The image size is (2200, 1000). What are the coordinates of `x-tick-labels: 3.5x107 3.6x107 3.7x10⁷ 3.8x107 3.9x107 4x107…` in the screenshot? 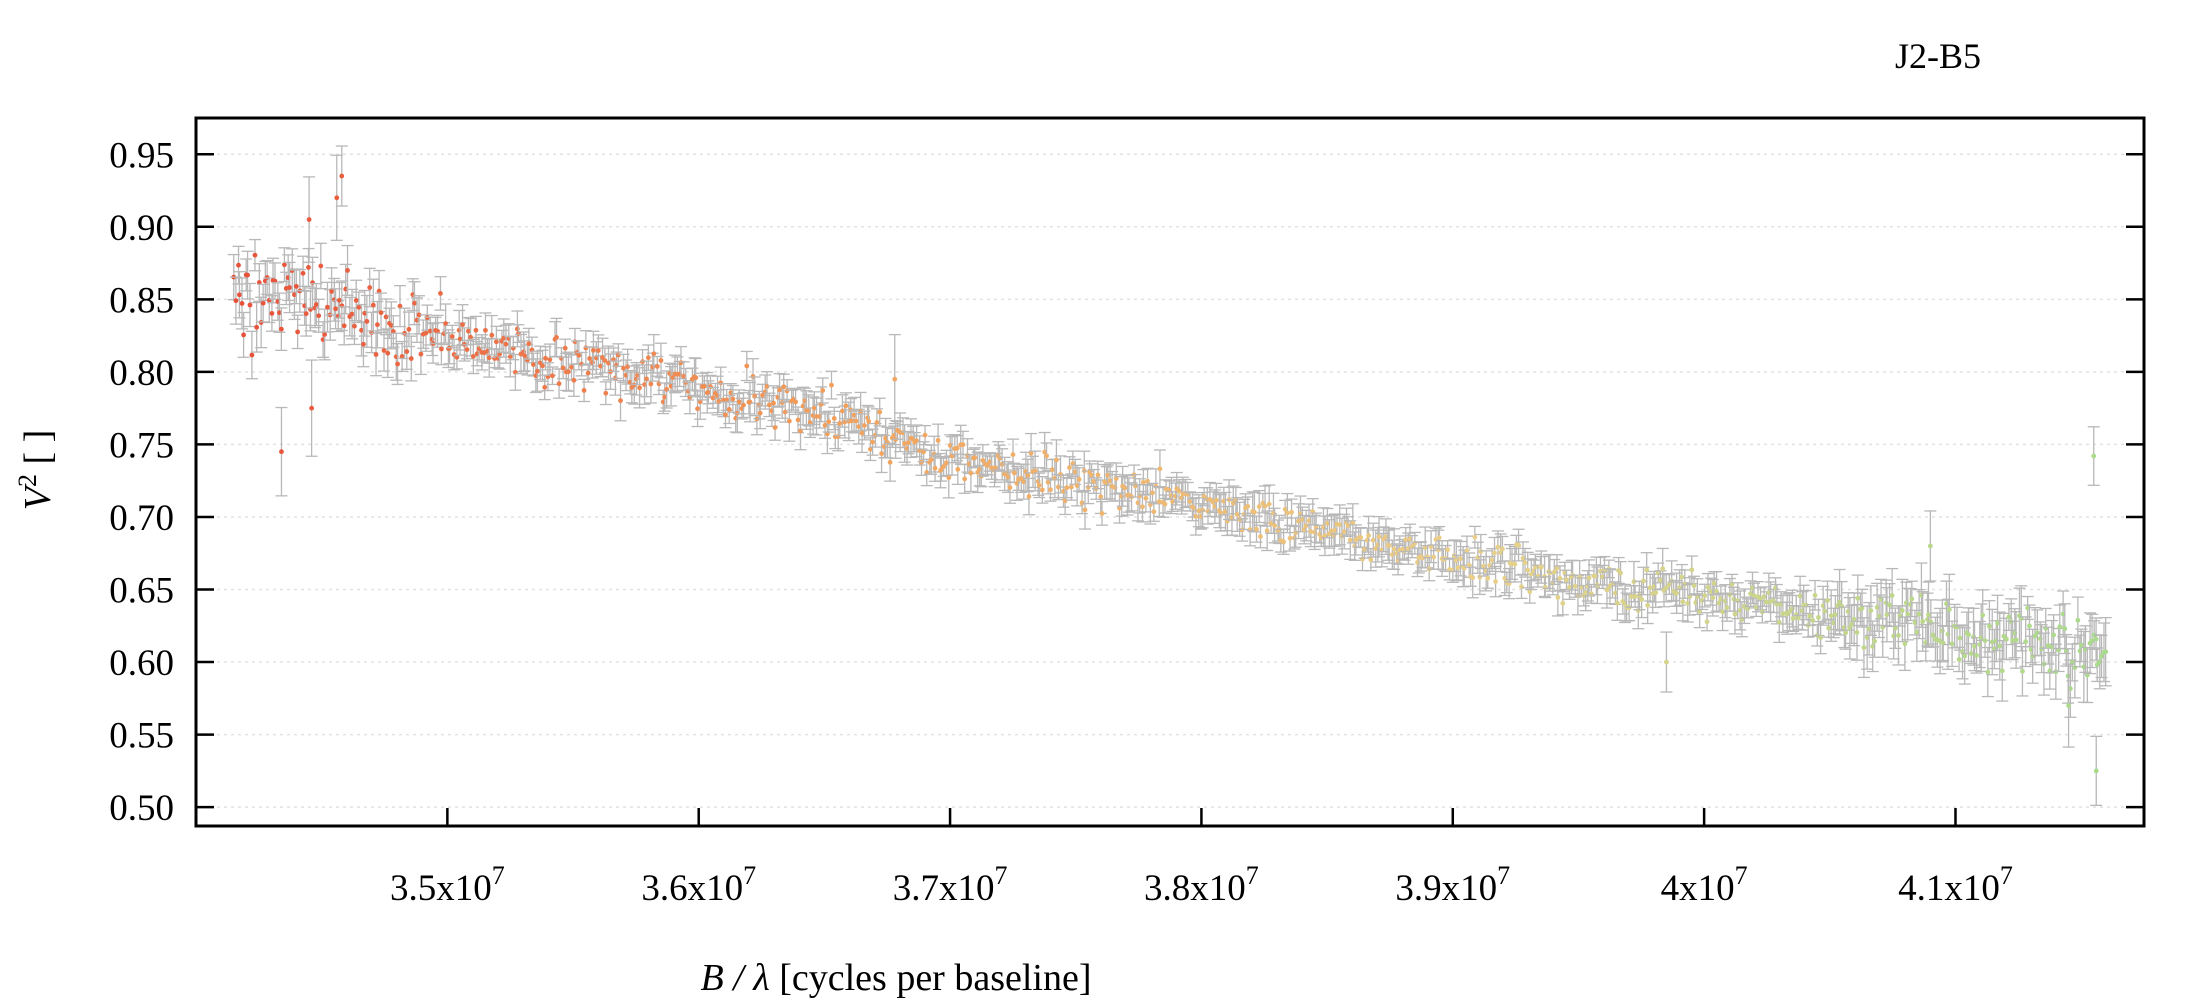 It's located at (1201, 885).